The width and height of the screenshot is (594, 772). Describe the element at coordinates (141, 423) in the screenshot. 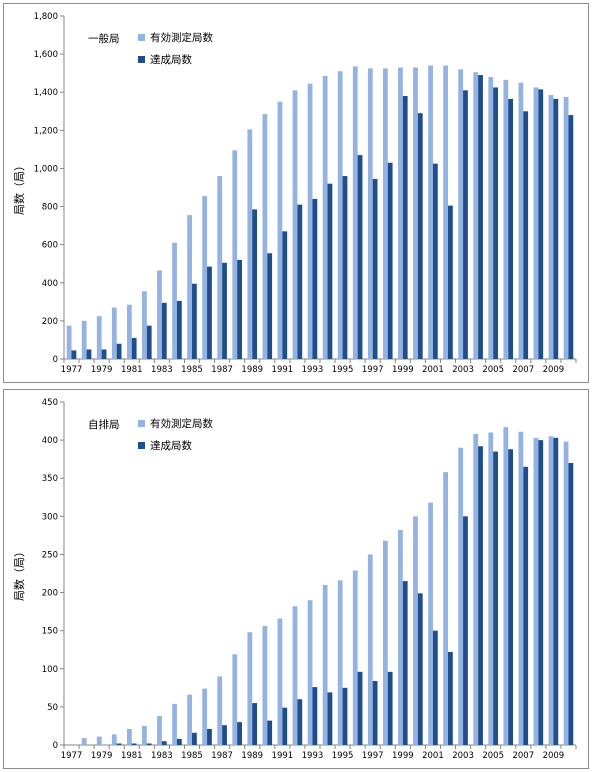

I see `legend-swatch-valid` at that location.